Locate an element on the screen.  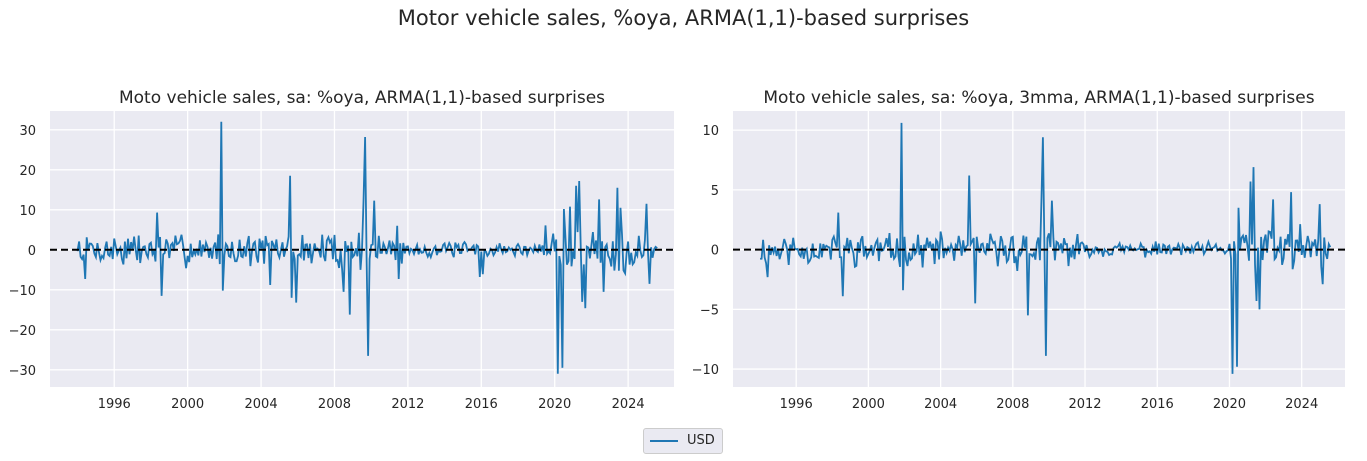
y-tick-label: −30 is located at coordinates (22, 371).